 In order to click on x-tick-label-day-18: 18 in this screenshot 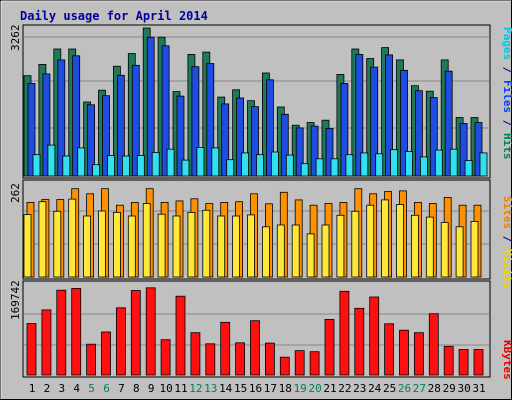, I will do `click(285, 388)`.